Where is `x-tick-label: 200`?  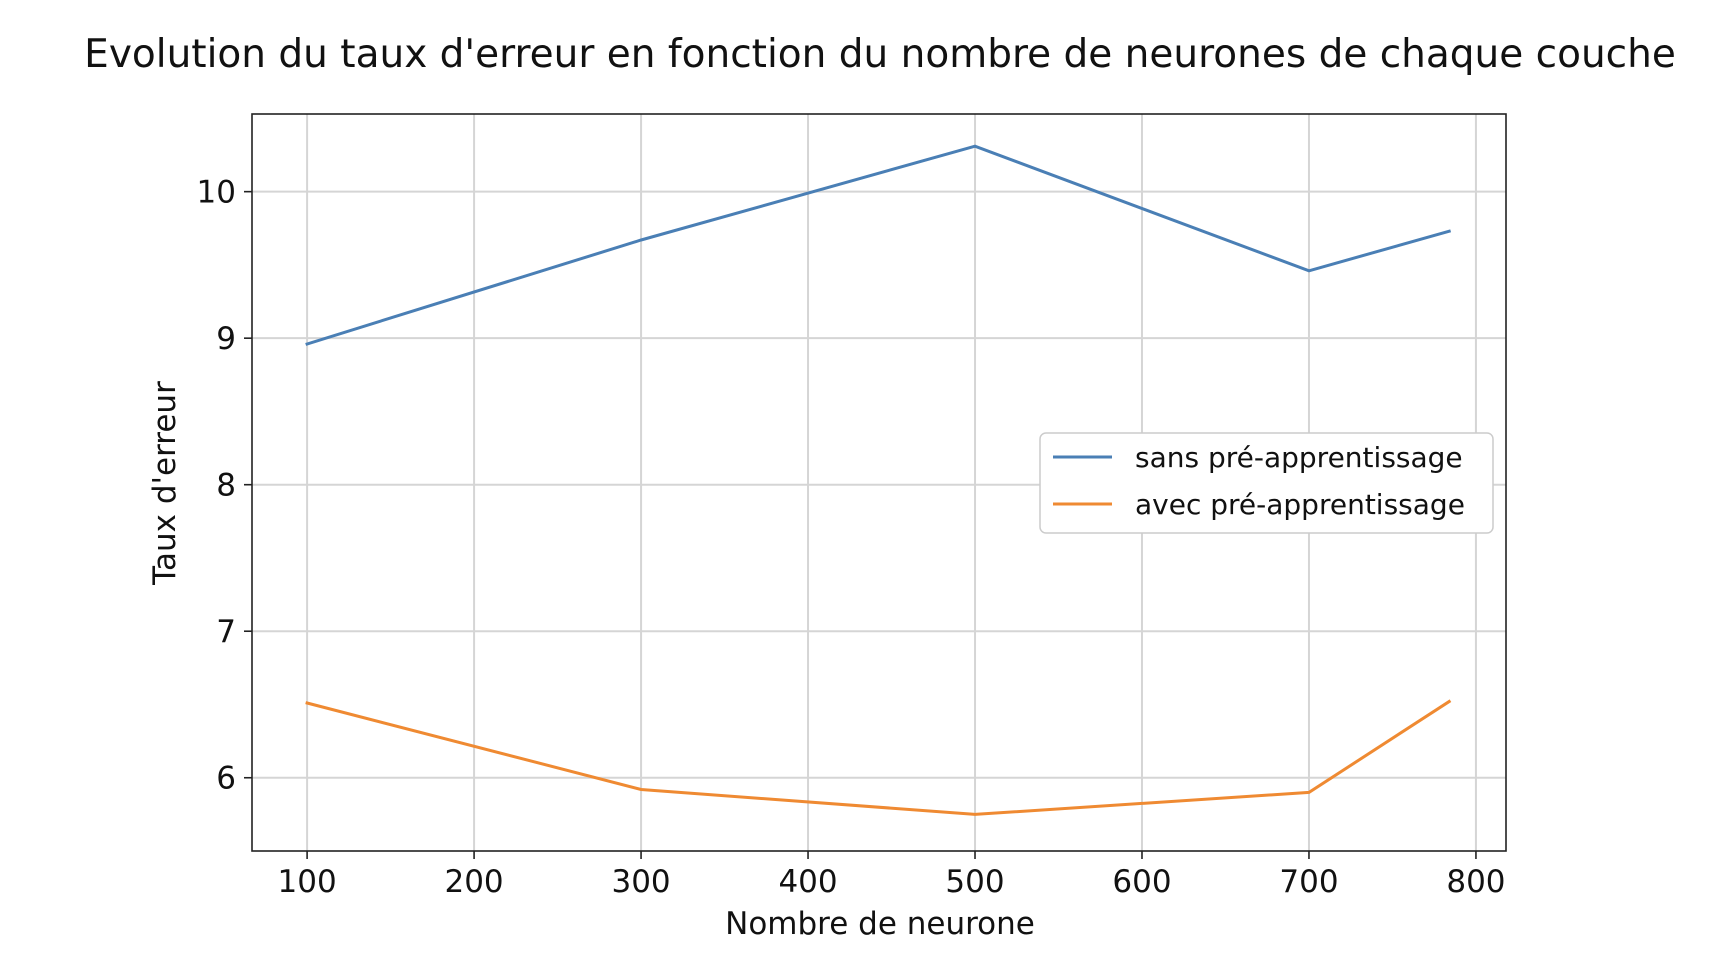 x-tick-label: 200 is located at coordinates (473, 882).